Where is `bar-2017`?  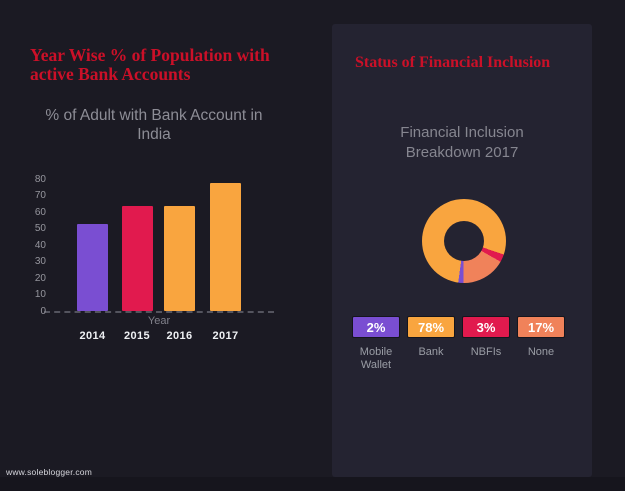
bar-2017 is located at coordinates (225, 247).